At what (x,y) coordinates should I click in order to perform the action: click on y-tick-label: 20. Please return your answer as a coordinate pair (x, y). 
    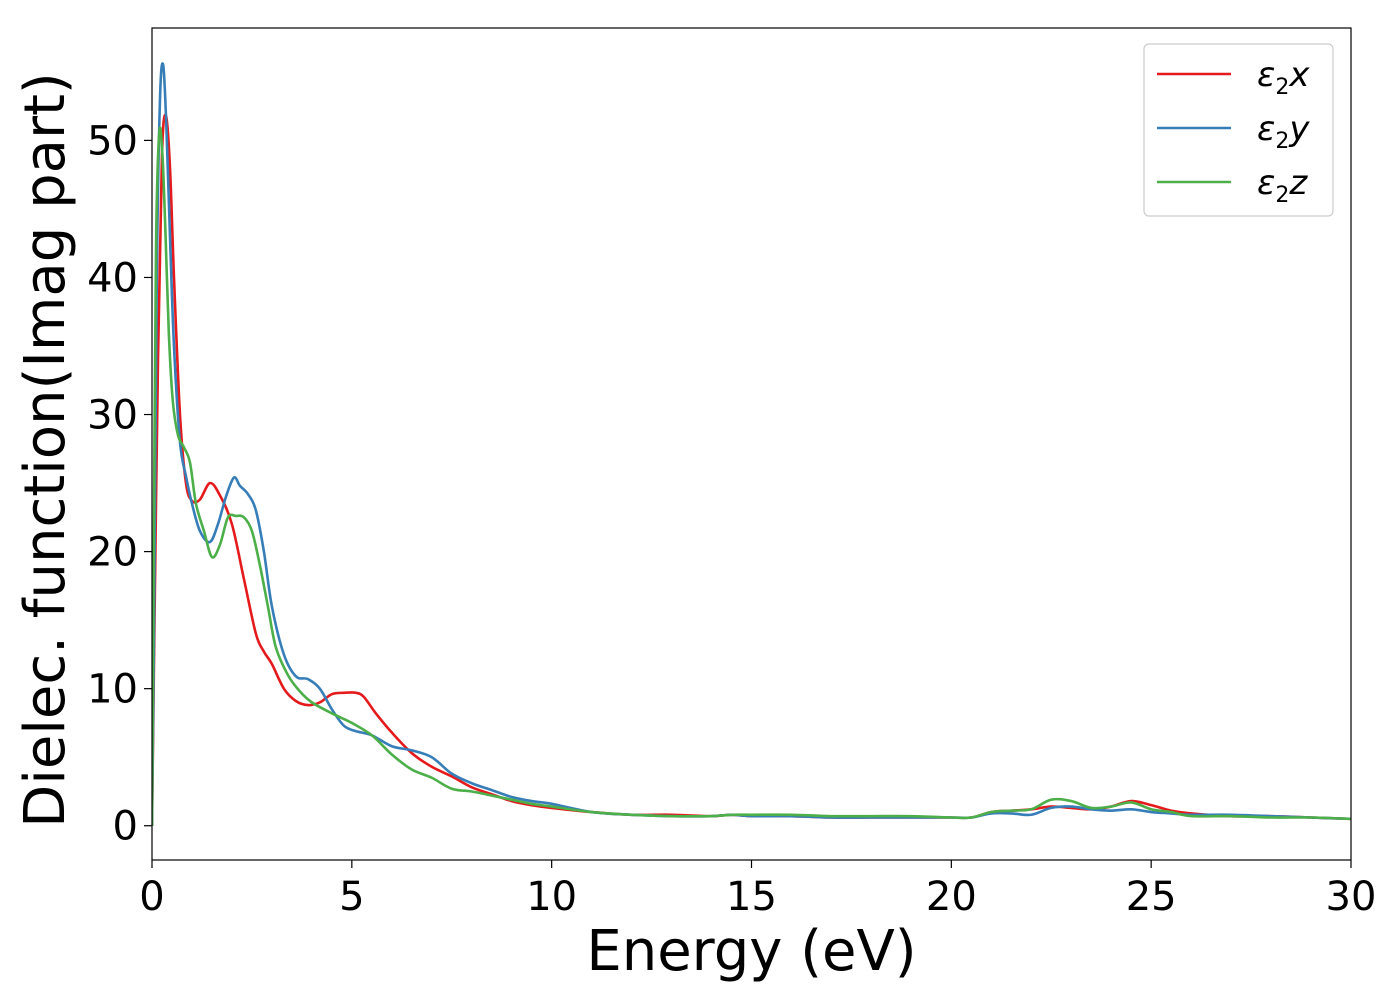
    Looking at the image, I should click on (112, 553).